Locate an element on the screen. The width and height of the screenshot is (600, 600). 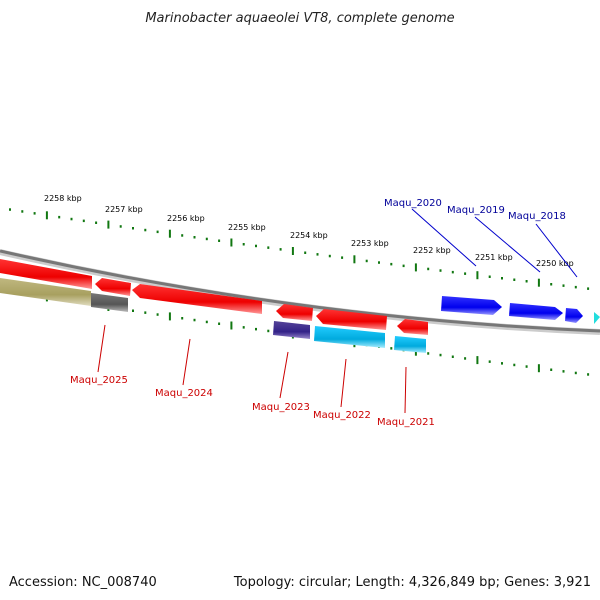
gene-maqu-2021 is located at coordinates (412, 327).